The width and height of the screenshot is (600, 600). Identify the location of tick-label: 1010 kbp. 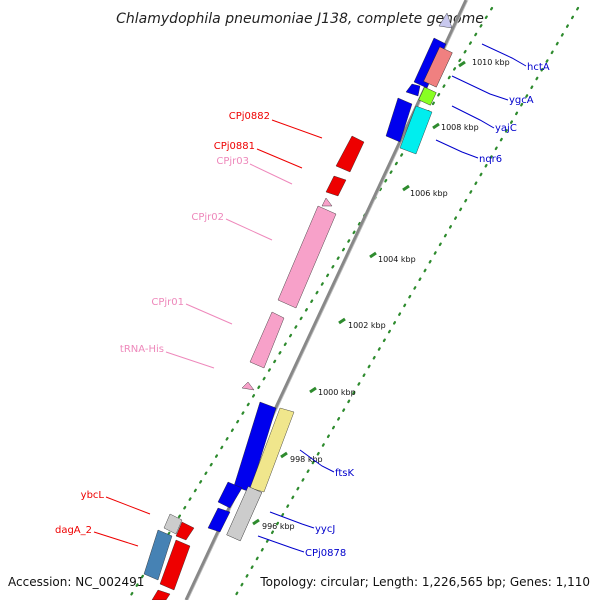
(491, 62).